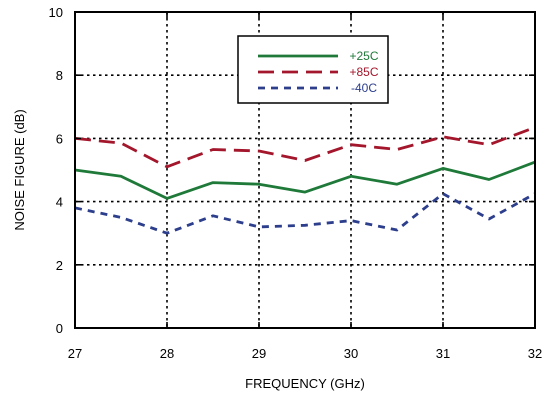 The height and width of the screenshot is (396, 543). What do you see at coordinates (363, 72) in the screenshot?
I see `legend-label: +85C` at bounding box center [363, 72].